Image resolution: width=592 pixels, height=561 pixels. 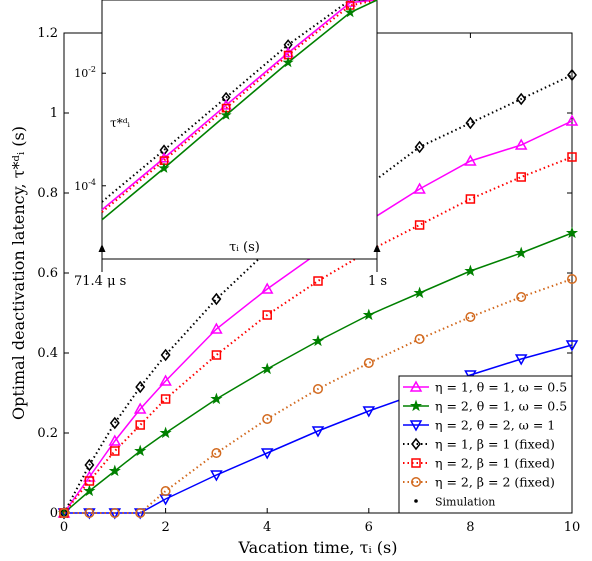 What do you see at coordinates (165, 527) in the screenshot?
I see `x-tick-label: 2` at bounding box center [165, 527].